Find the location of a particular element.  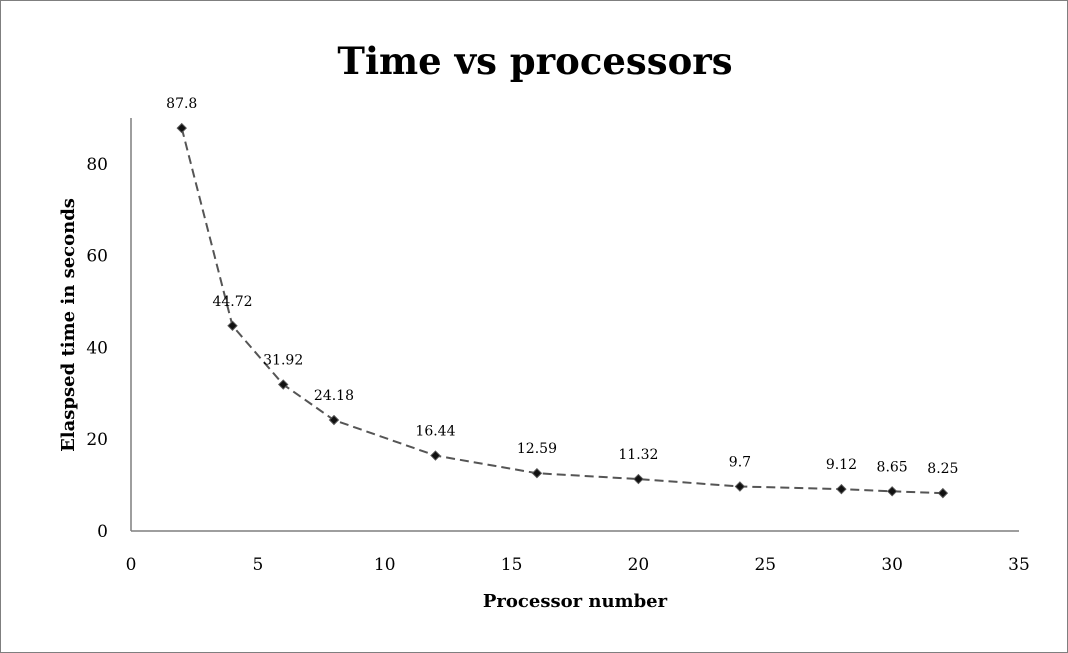

y-tick-label: 20 is located at coordinates (97, 440).